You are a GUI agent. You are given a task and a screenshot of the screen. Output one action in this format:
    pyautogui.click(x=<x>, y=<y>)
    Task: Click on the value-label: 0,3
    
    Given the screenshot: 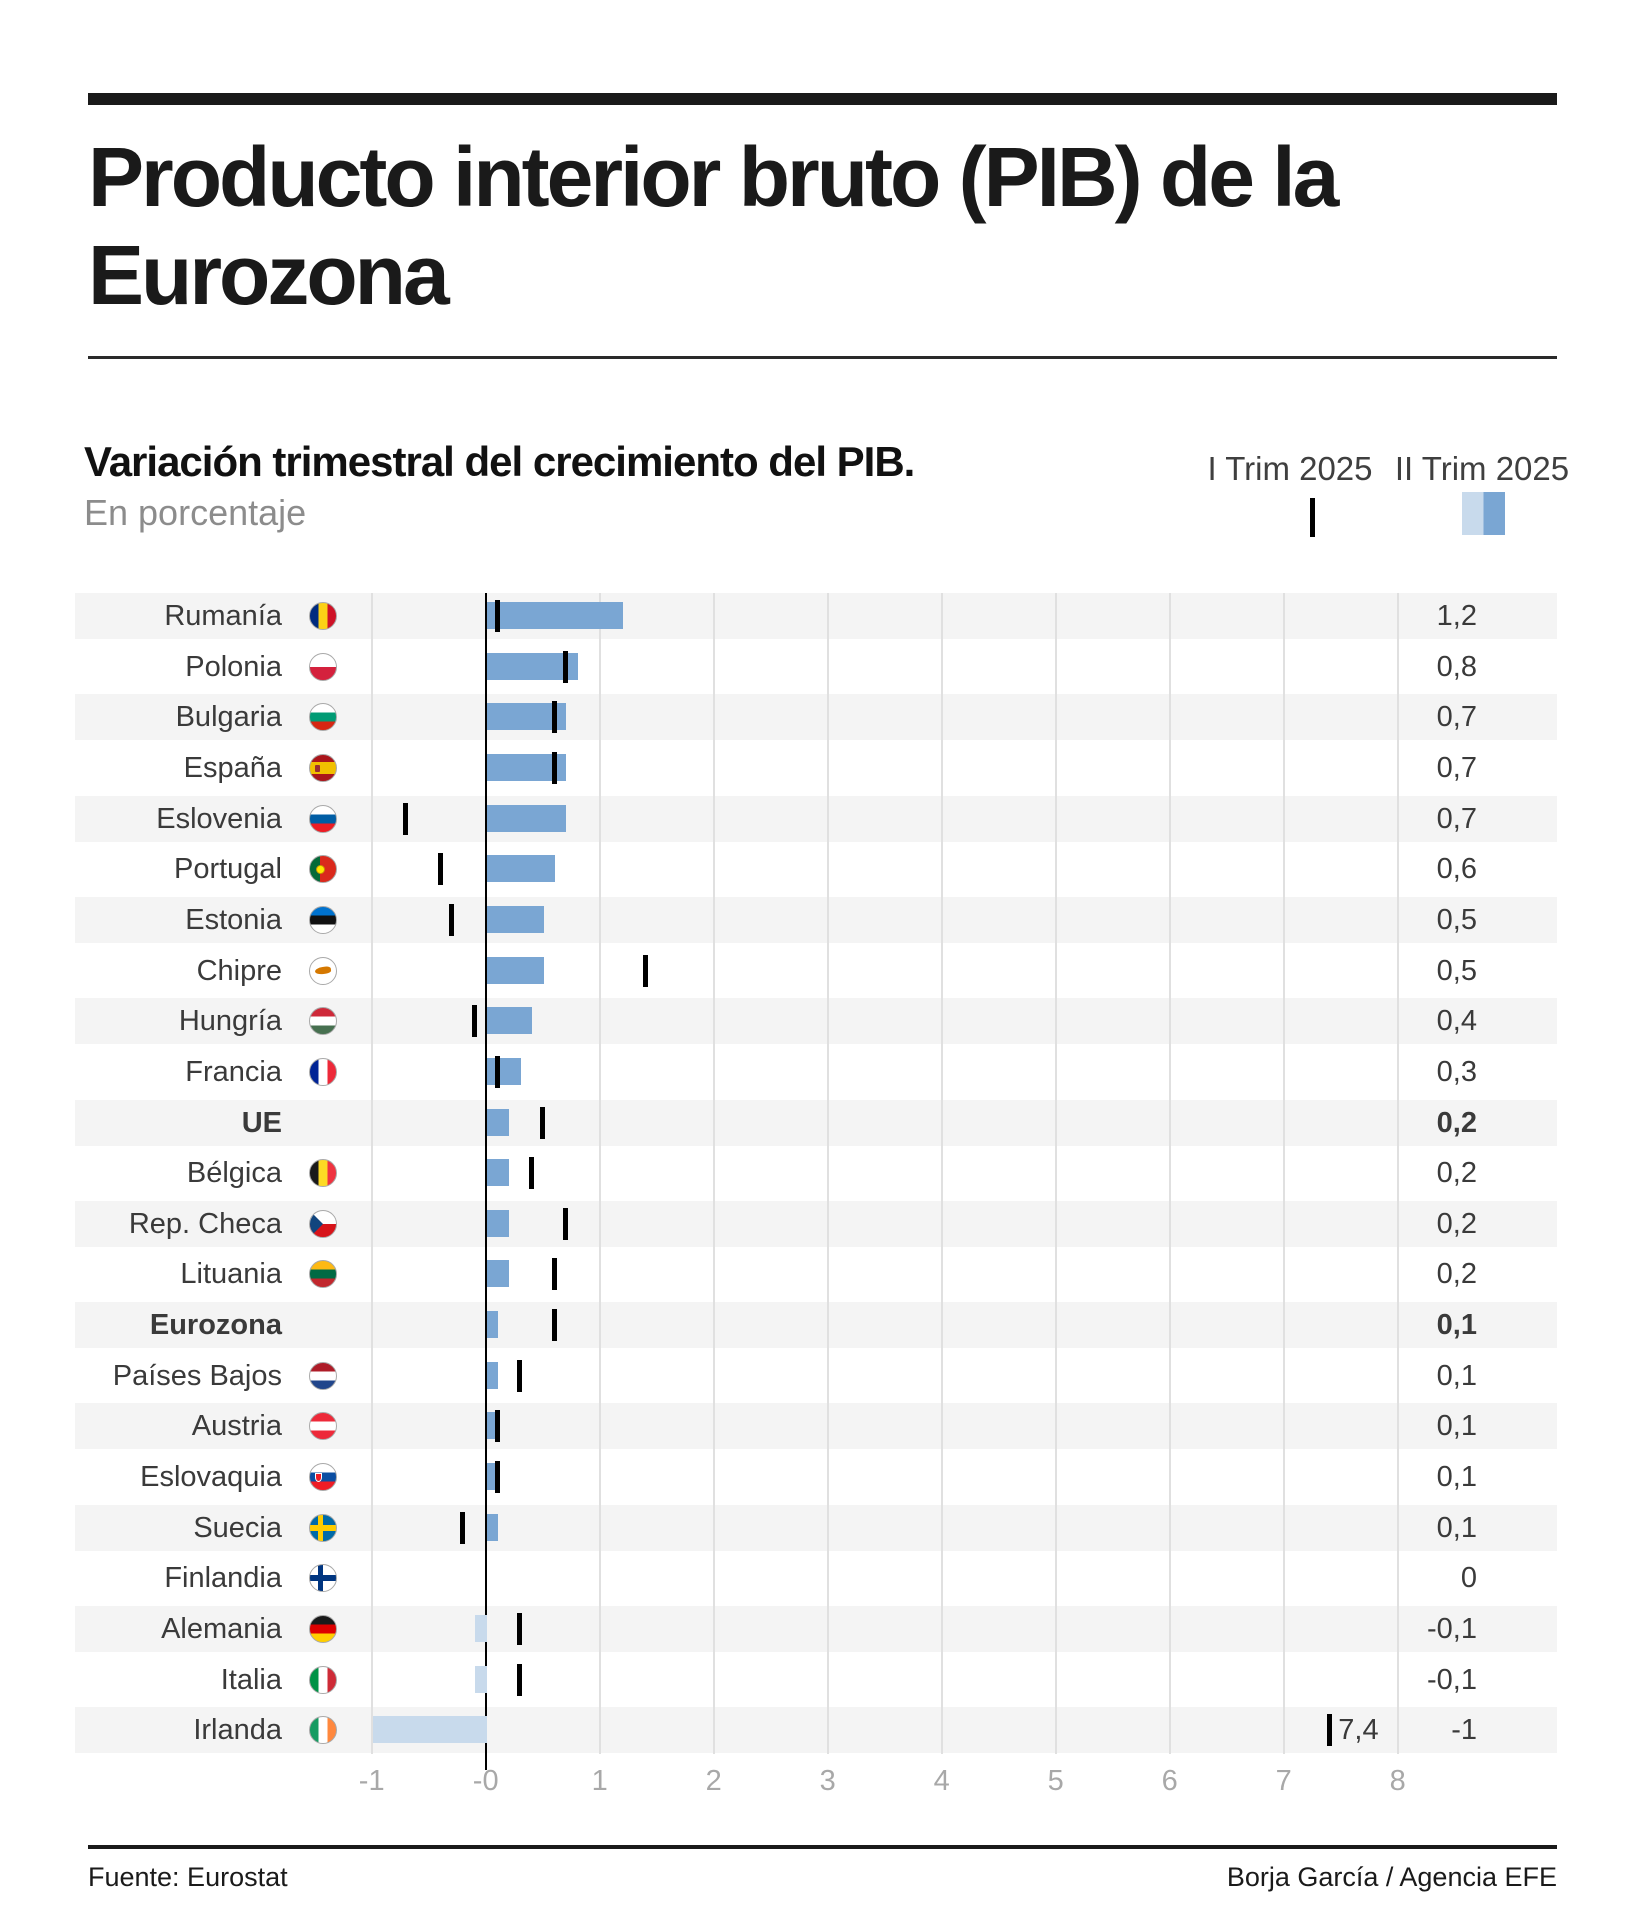 What is the action you would take?
    pyautogui.click(x=1456, y=1071)
    